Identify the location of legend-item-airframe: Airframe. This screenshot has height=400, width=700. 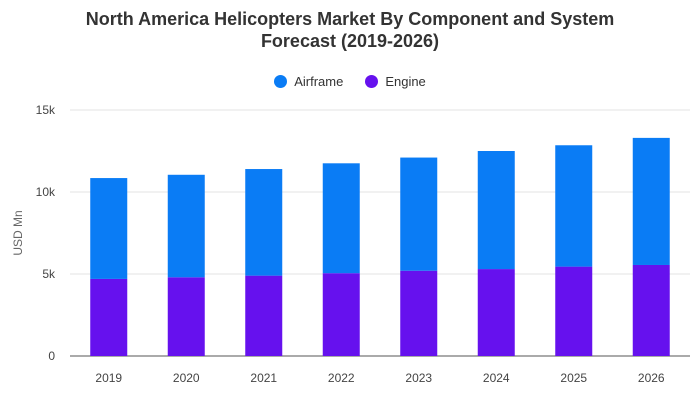
(308, 81).